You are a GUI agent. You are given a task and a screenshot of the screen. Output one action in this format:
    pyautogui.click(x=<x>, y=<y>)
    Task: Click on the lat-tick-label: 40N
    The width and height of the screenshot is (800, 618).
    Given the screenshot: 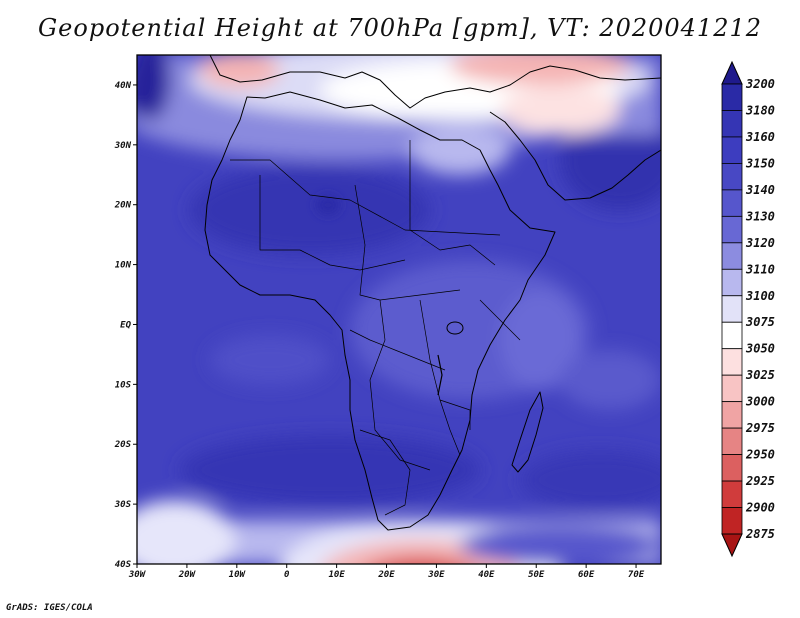 What is the action you would take?
    pyautogui.click(x=123, y=86)
    